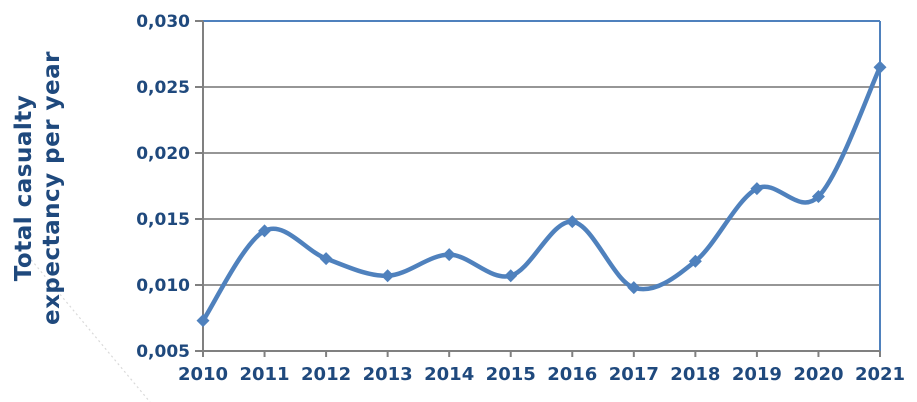 This screenshot has width=917, height=402. I want to click on x-tick-label: 2016, so click(572, 374).